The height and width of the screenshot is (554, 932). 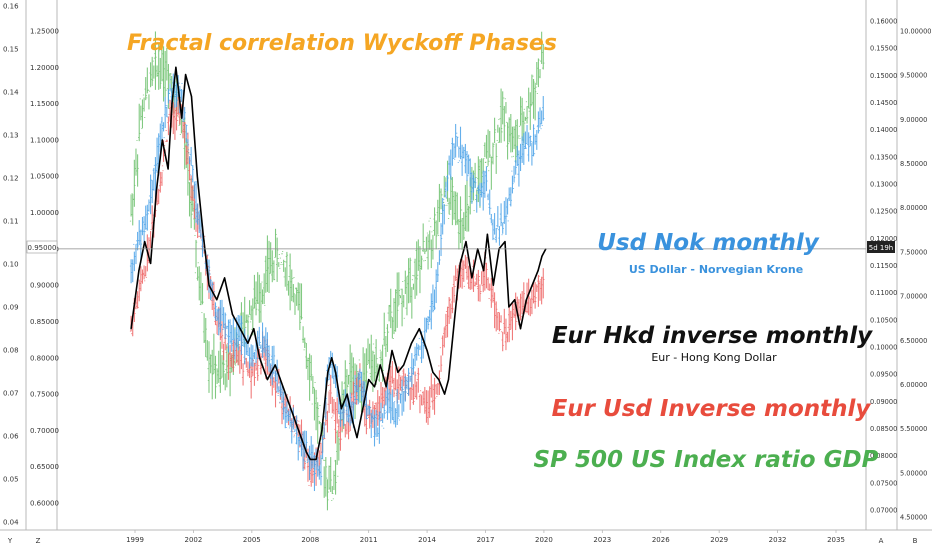 What do you see at coordinates (708, 243) in the screenshot?
I see `legend-usd-nok: Usd Nok monthly` at bounding box center [708, 243].